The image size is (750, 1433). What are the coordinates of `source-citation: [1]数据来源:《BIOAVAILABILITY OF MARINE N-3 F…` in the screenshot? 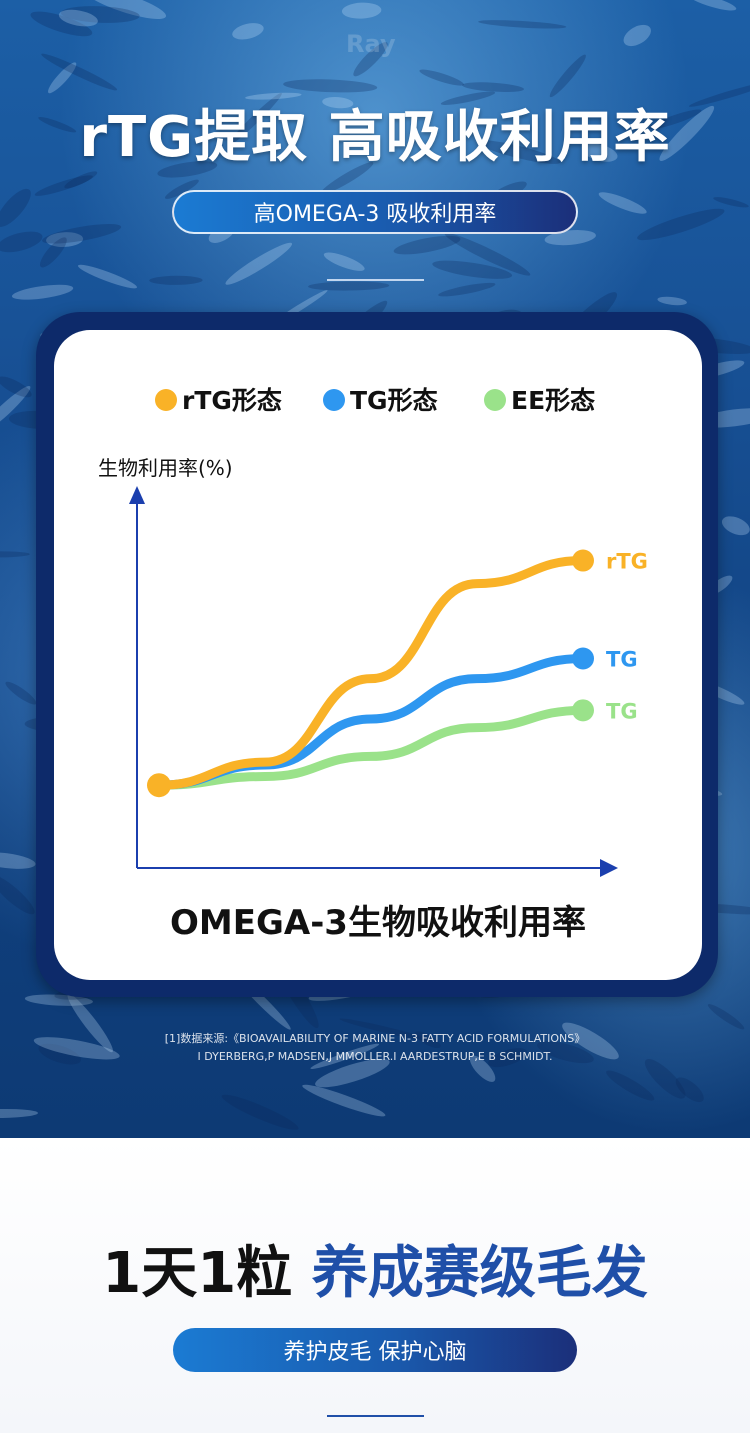 It's located at (375, 1038).